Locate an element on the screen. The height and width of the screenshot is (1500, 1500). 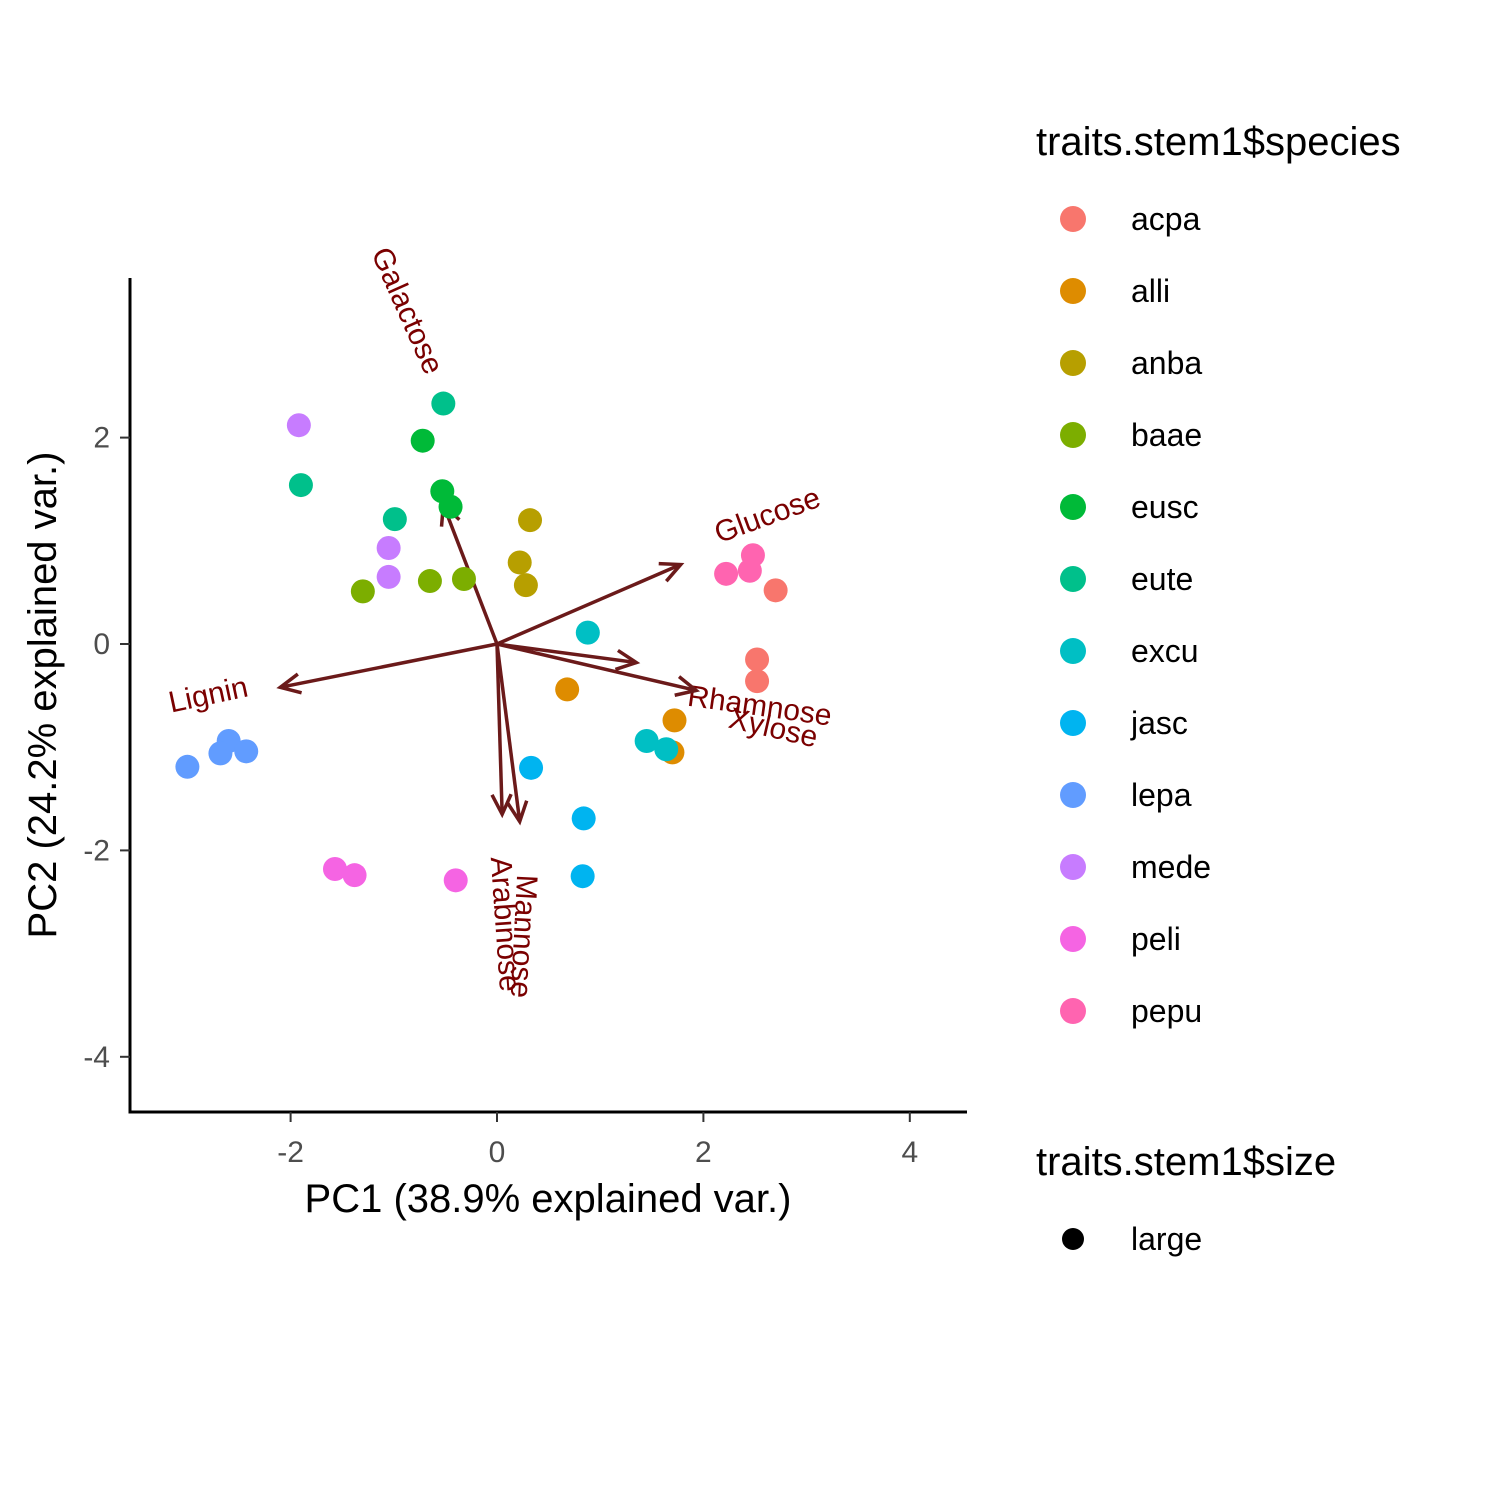
legend-size-items: large is located at coordinates (1132, 1239).